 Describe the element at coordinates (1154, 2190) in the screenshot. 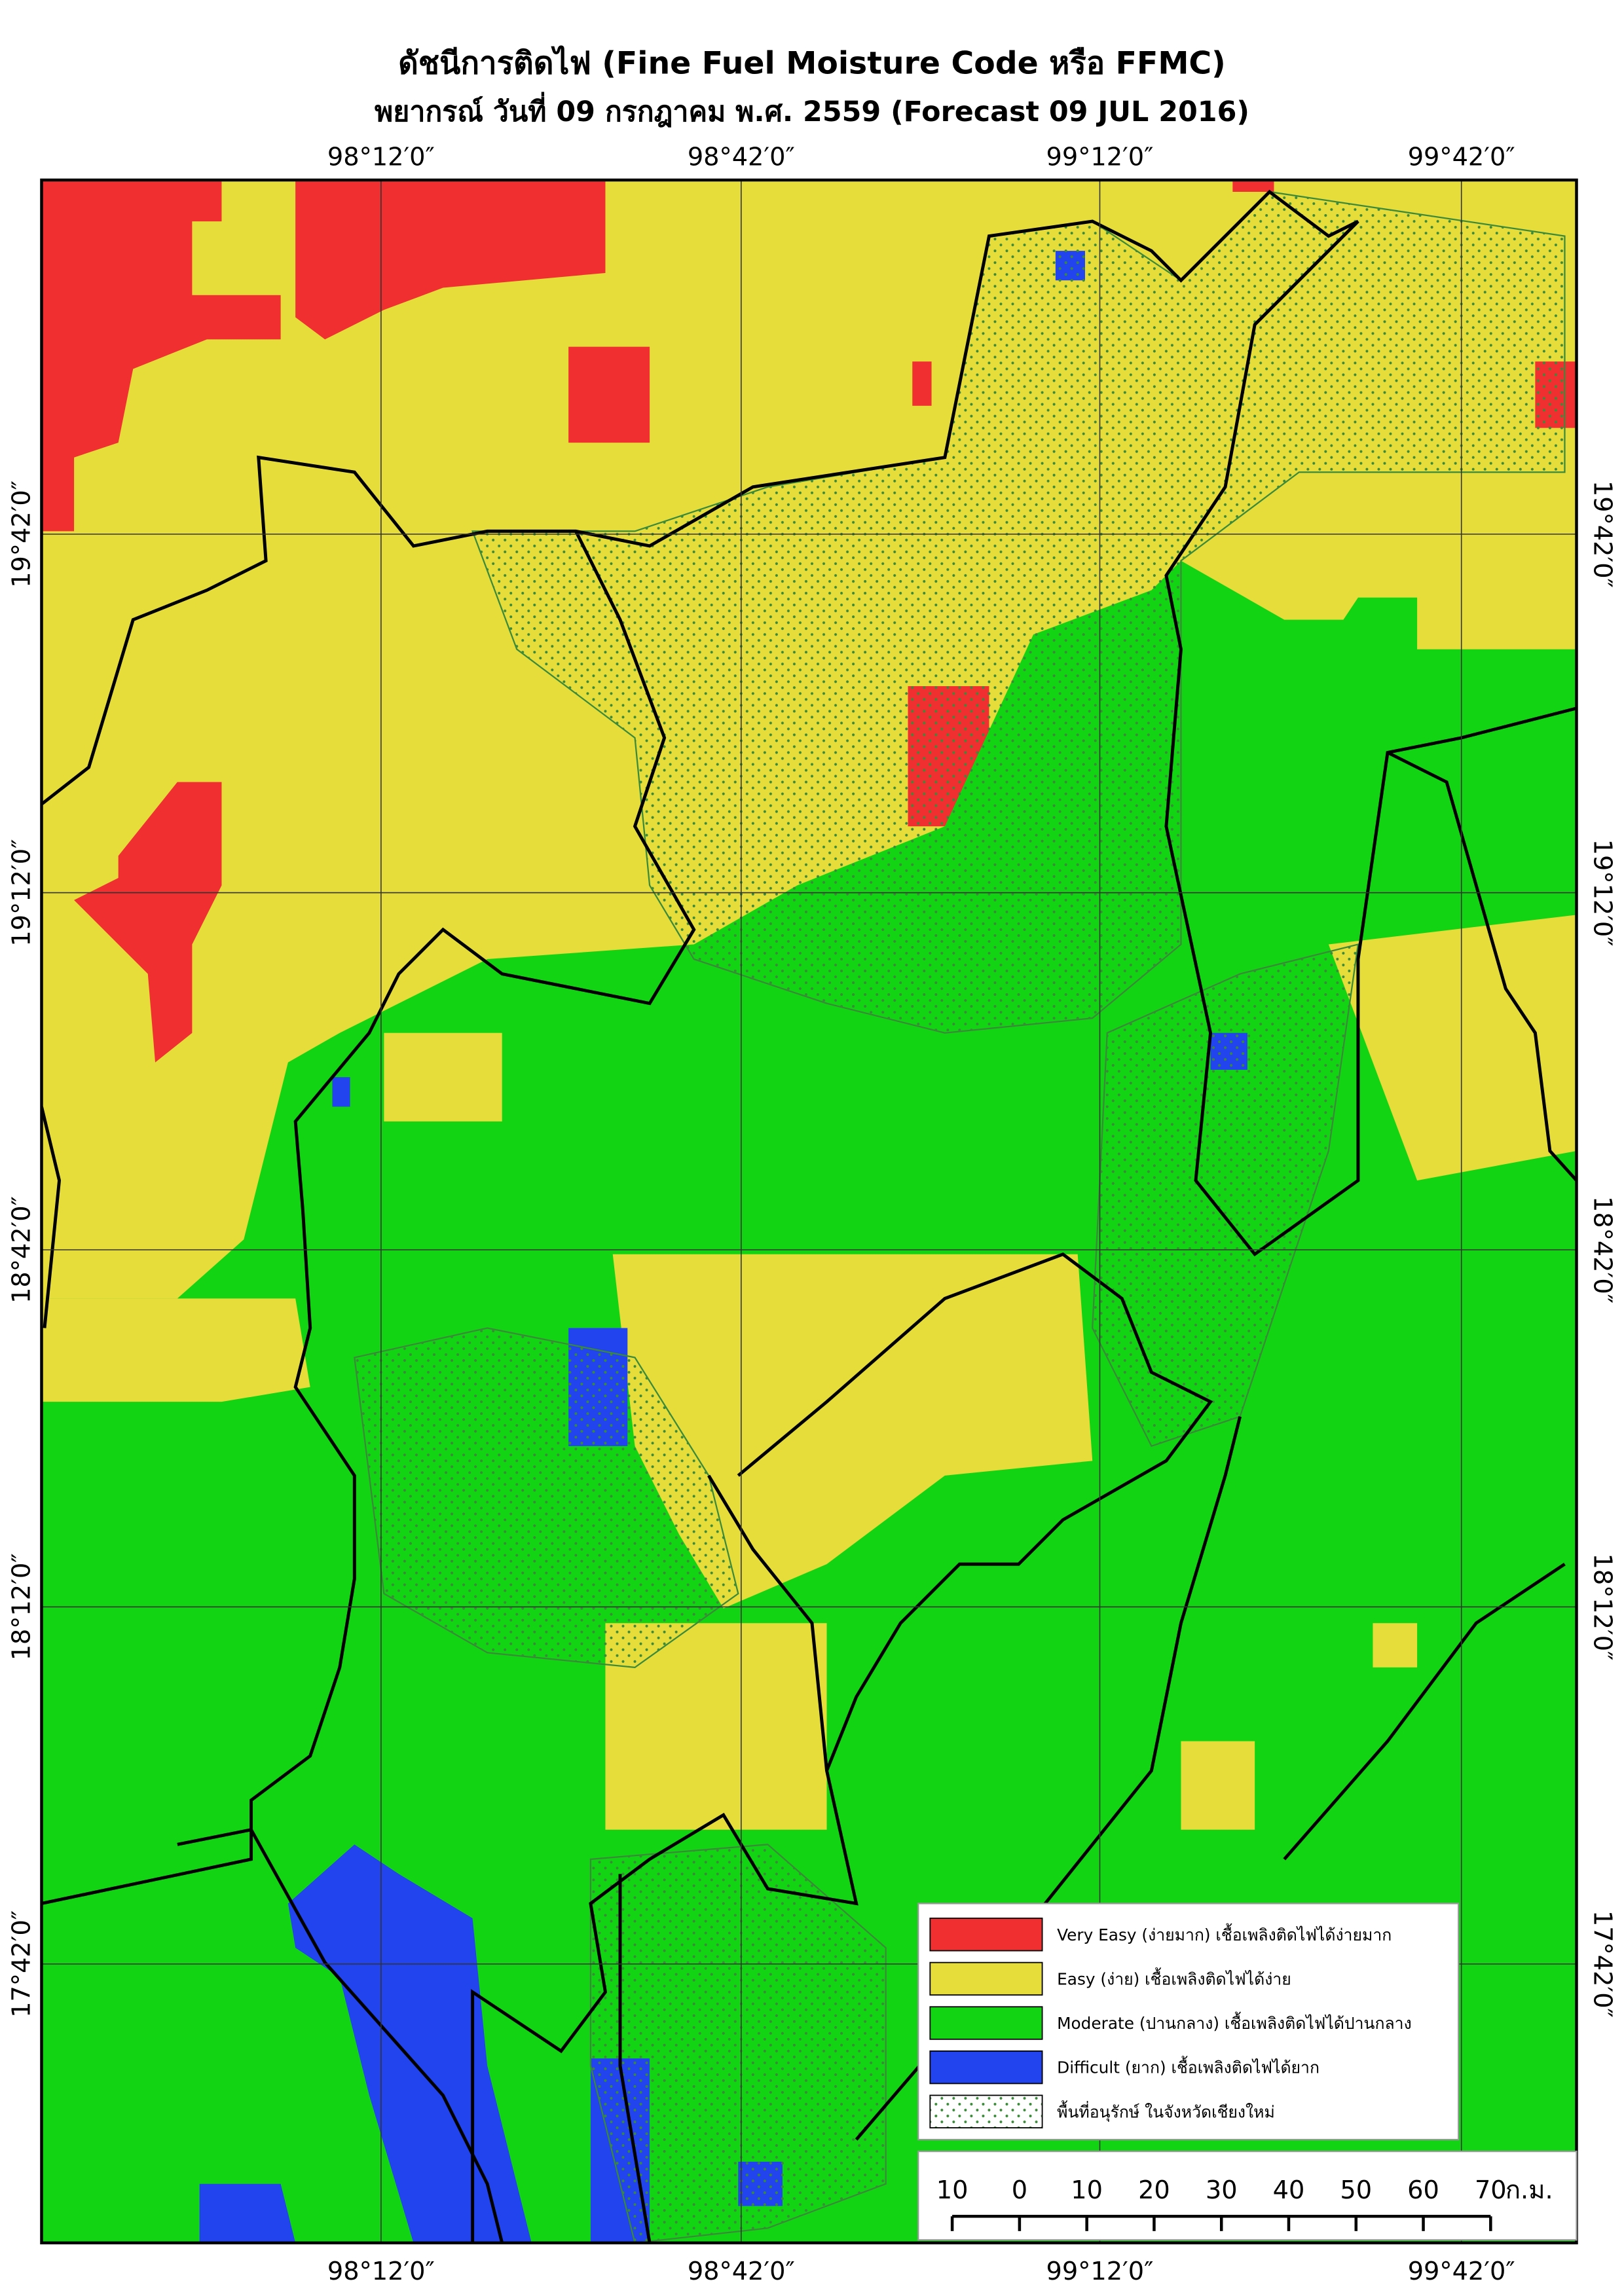

I see `scale-label: 20` at that location.